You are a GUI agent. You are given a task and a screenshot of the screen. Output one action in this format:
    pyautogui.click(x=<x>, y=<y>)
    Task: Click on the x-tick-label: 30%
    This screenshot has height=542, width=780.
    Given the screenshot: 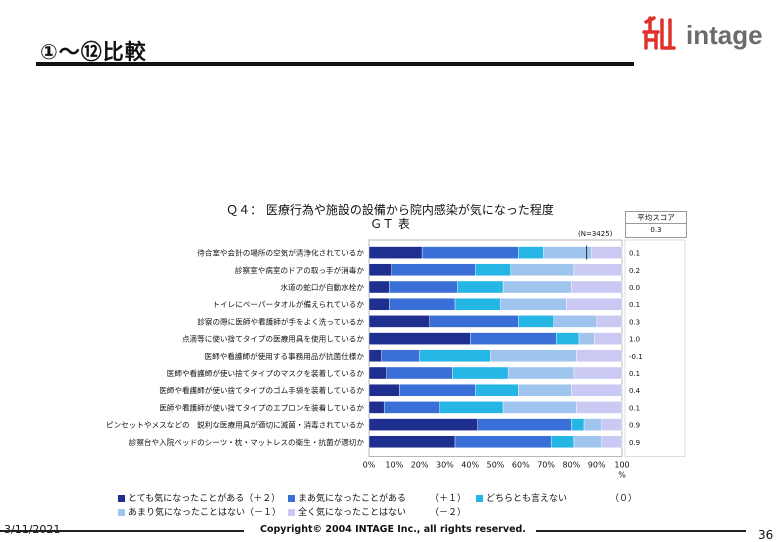 What is the action you would take?
    pyautogui.click(x=445, y=464)
    